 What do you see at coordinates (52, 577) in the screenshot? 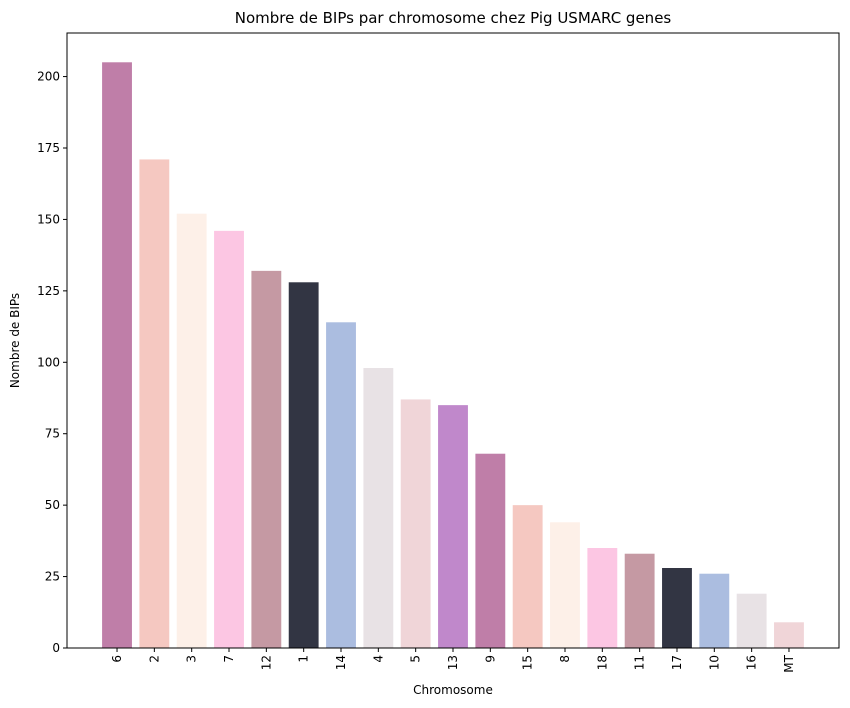
I see `y-tick-label: 25` at bounding box center [52, 577].